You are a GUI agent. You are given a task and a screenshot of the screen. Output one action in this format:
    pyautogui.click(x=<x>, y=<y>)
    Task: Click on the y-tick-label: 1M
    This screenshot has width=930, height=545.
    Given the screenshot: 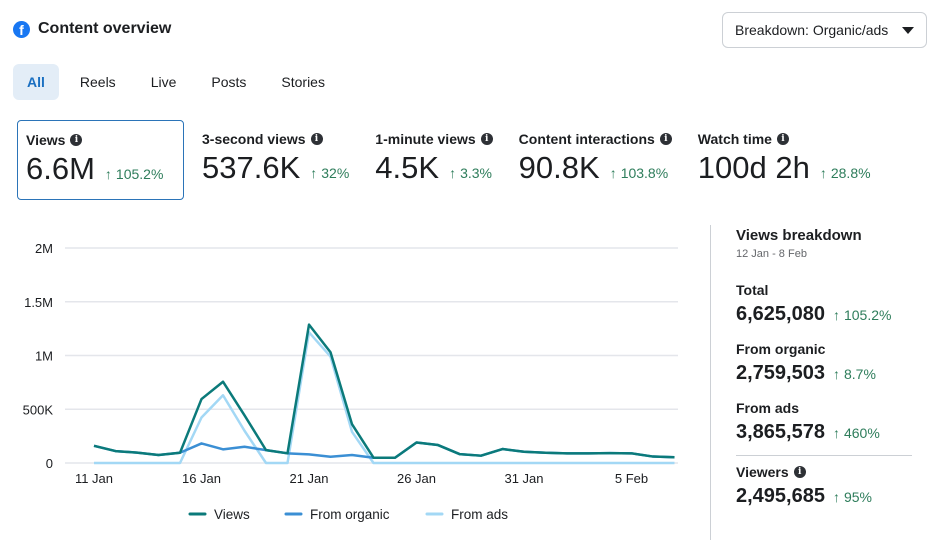 What is the action you would take?
    pyautogui.click(x=44, y=356)
    